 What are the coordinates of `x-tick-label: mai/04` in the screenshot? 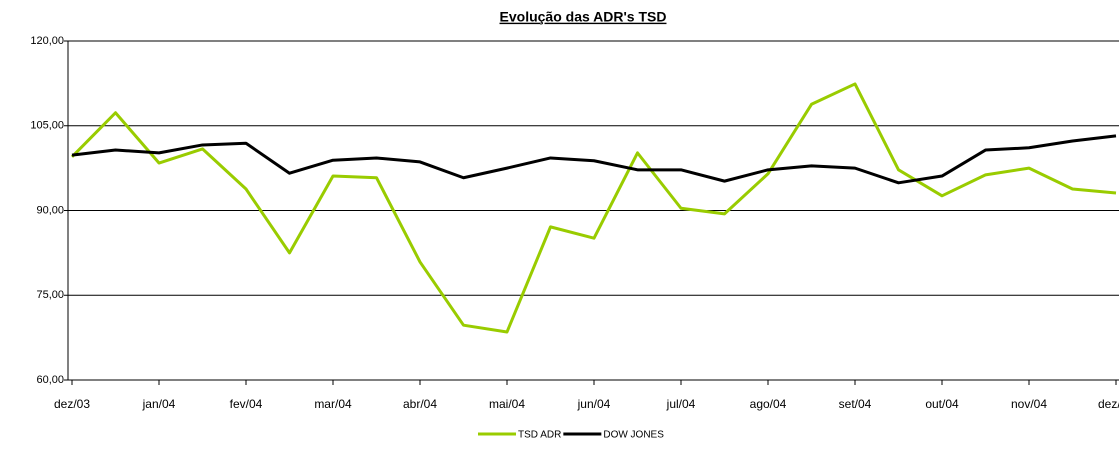 It's located at (507, 404).